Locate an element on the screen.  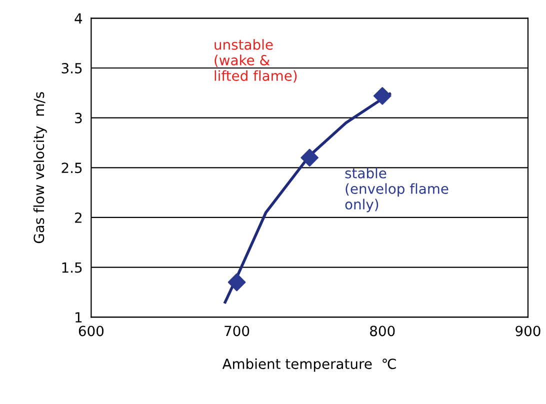
annotation: unstable (wake & lifted flame) is located at coordinates (255, 61).